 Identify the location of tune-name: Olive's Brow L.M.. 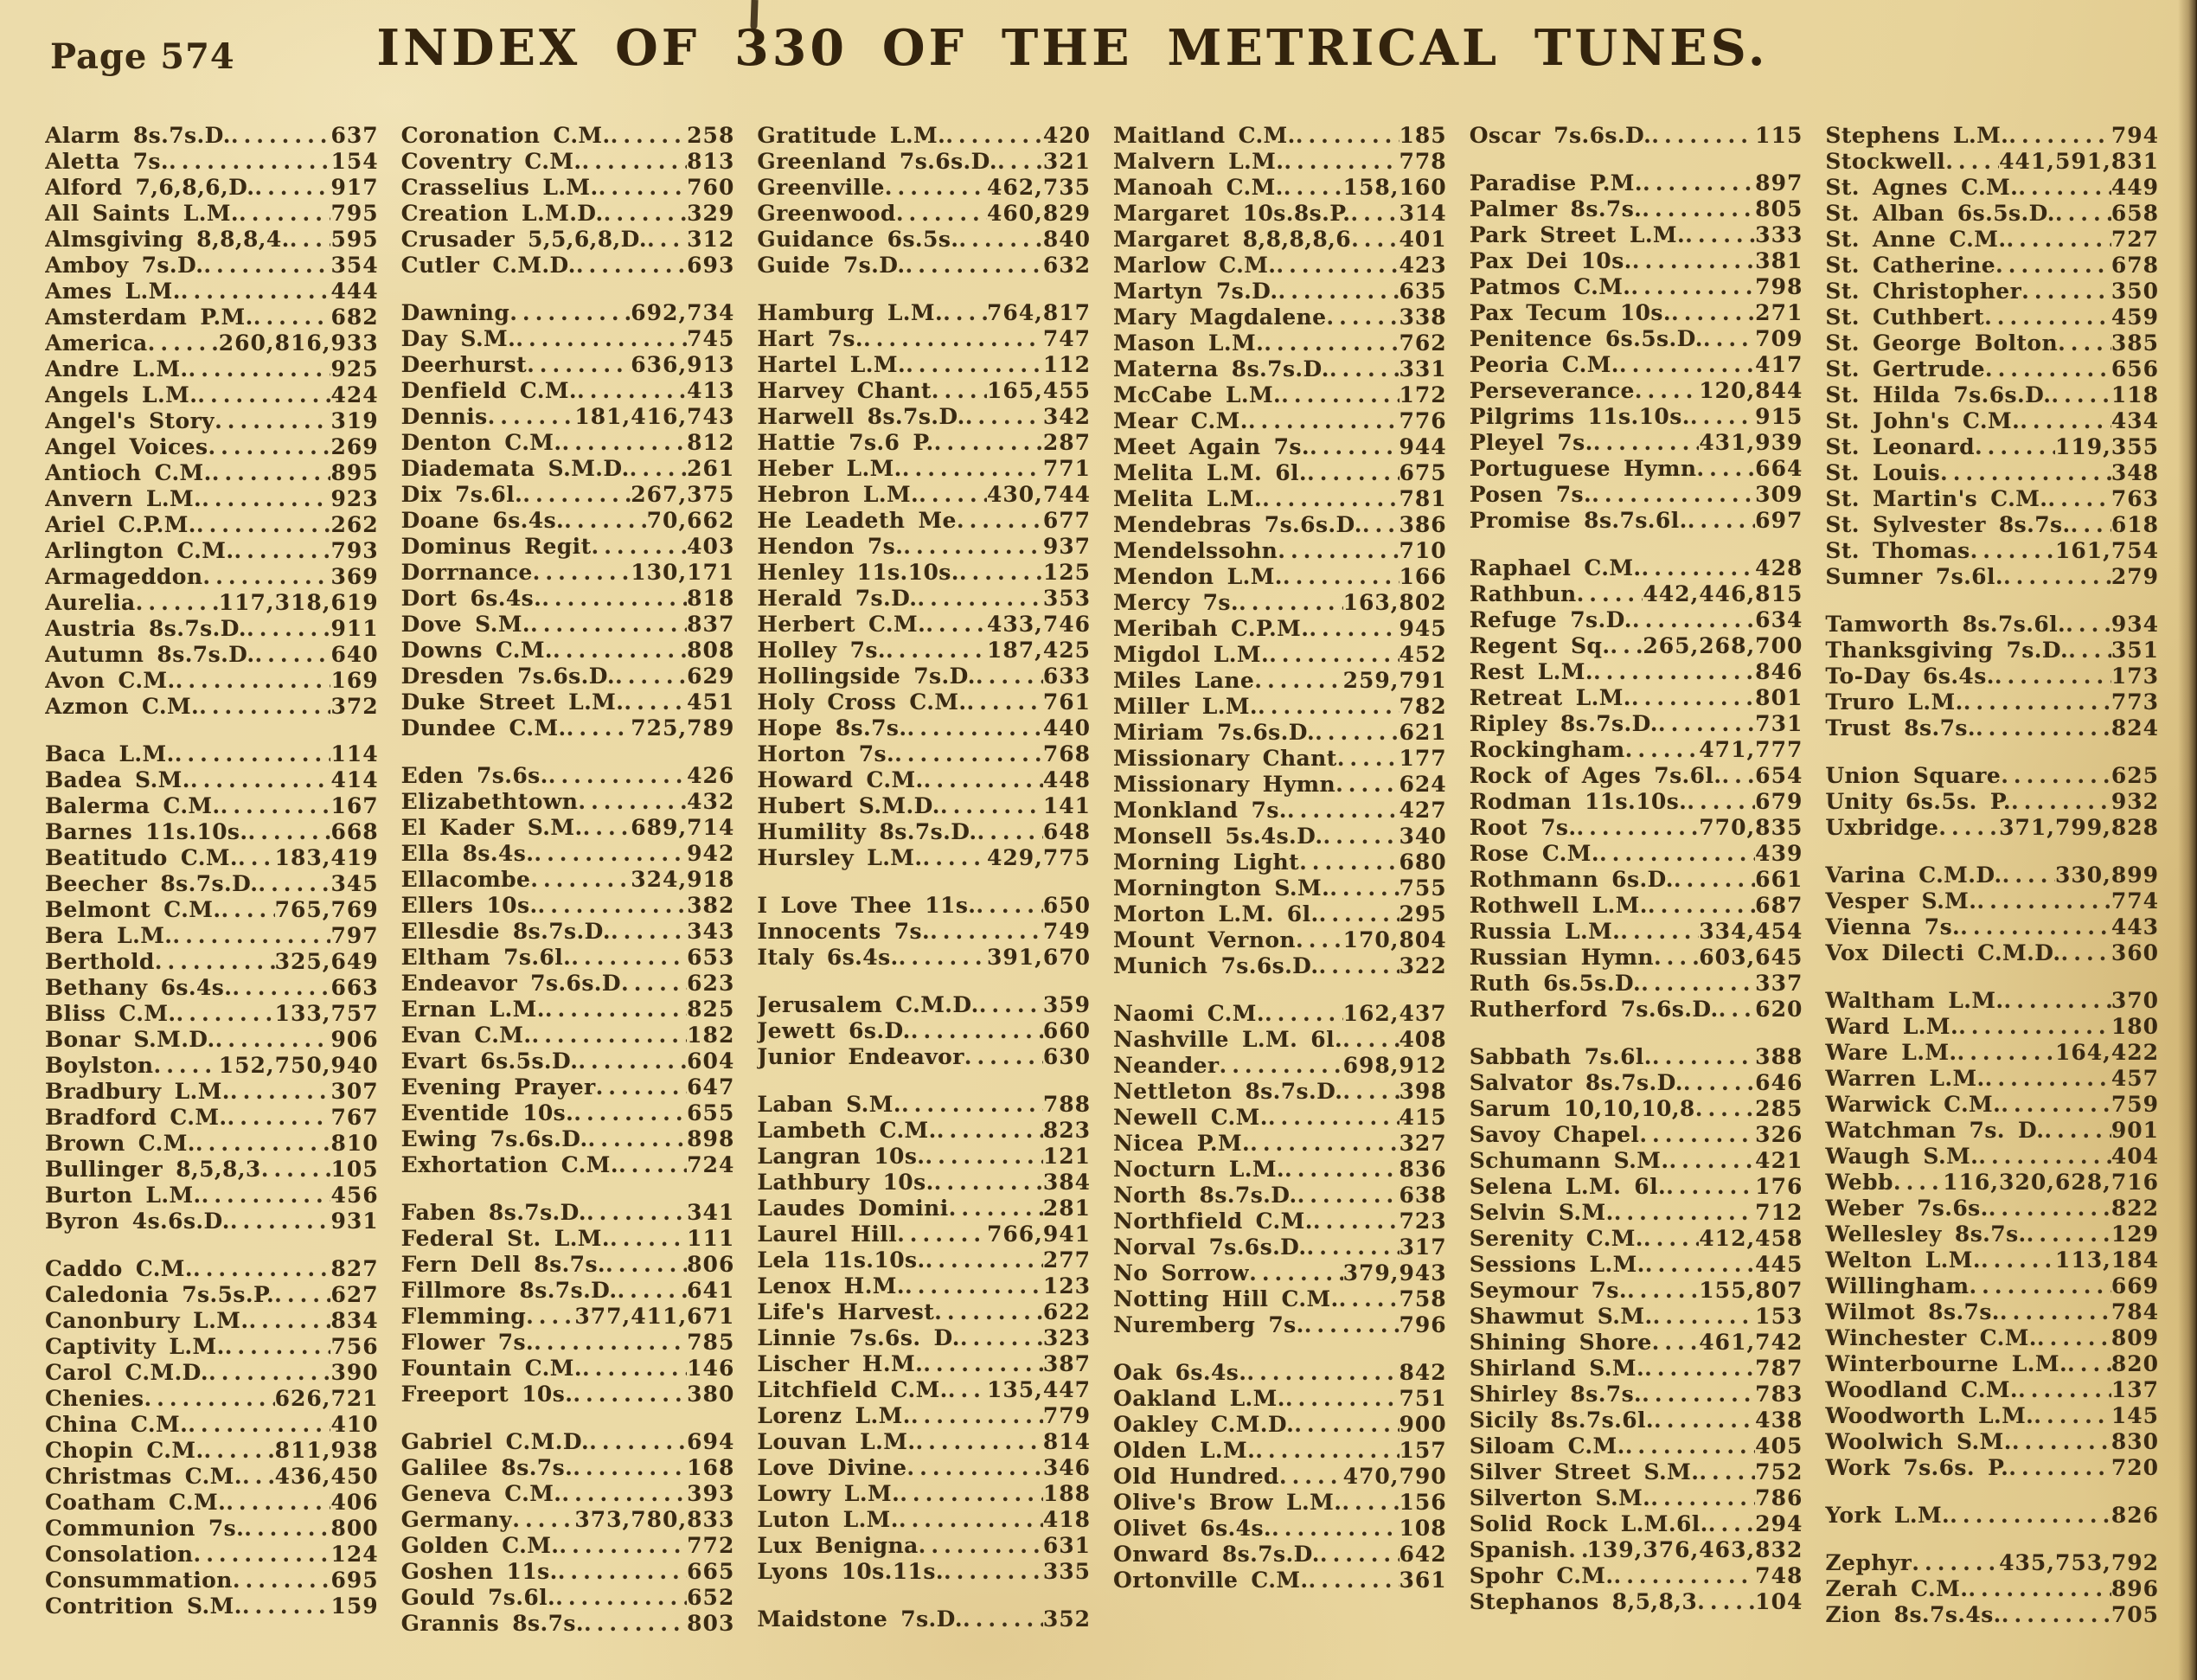
(1227, 1502).